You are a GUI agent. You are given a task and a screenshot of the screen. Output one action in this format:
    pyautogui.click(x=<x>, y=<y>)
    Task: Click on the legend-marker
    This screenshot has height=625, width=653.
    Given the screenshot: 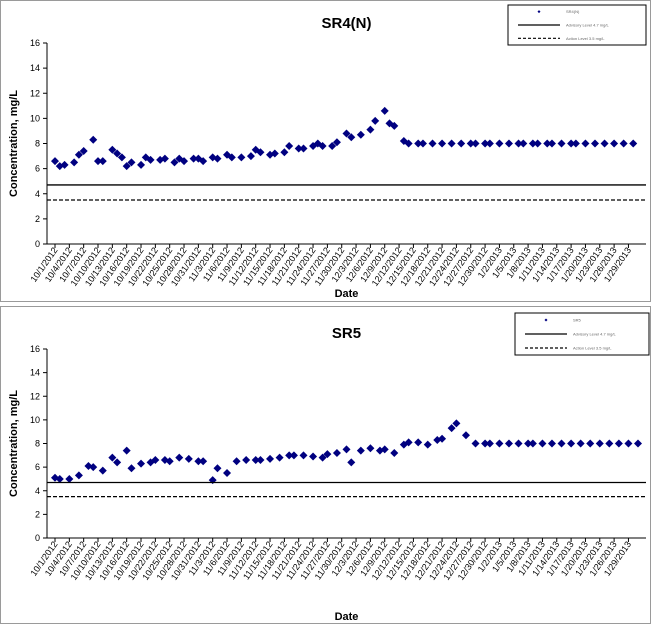 What is the action you would take?
    pyautogui.click(x=546, y=320)
    